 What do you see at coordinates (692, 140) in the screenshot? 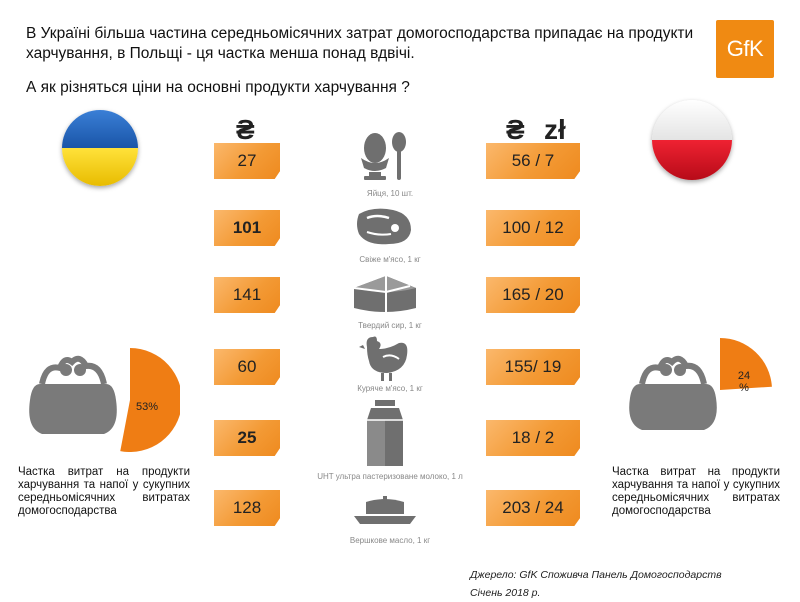
I see `poland-flag-icon` at bounding box center [692, 140].